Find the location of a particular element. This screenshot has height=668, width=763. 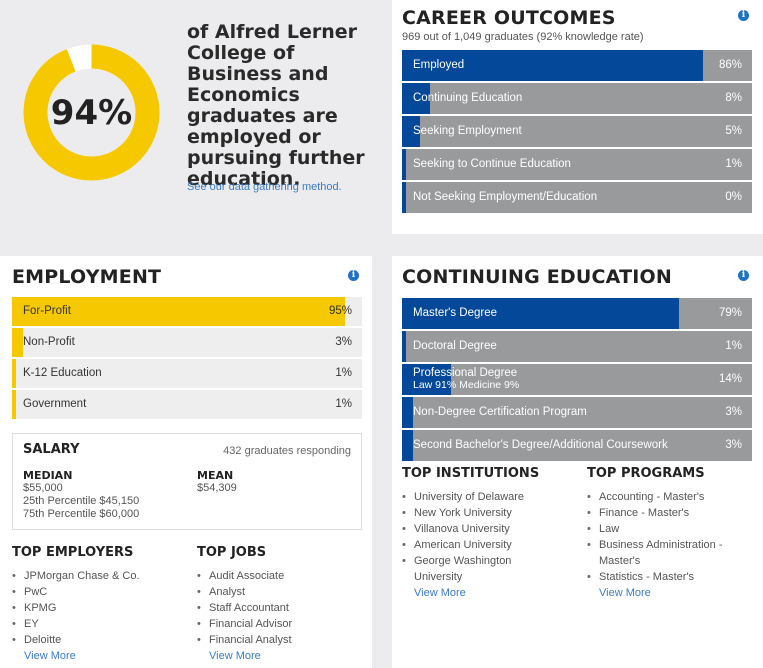

list-item: Villanova University is located at coordinates (487, 529).